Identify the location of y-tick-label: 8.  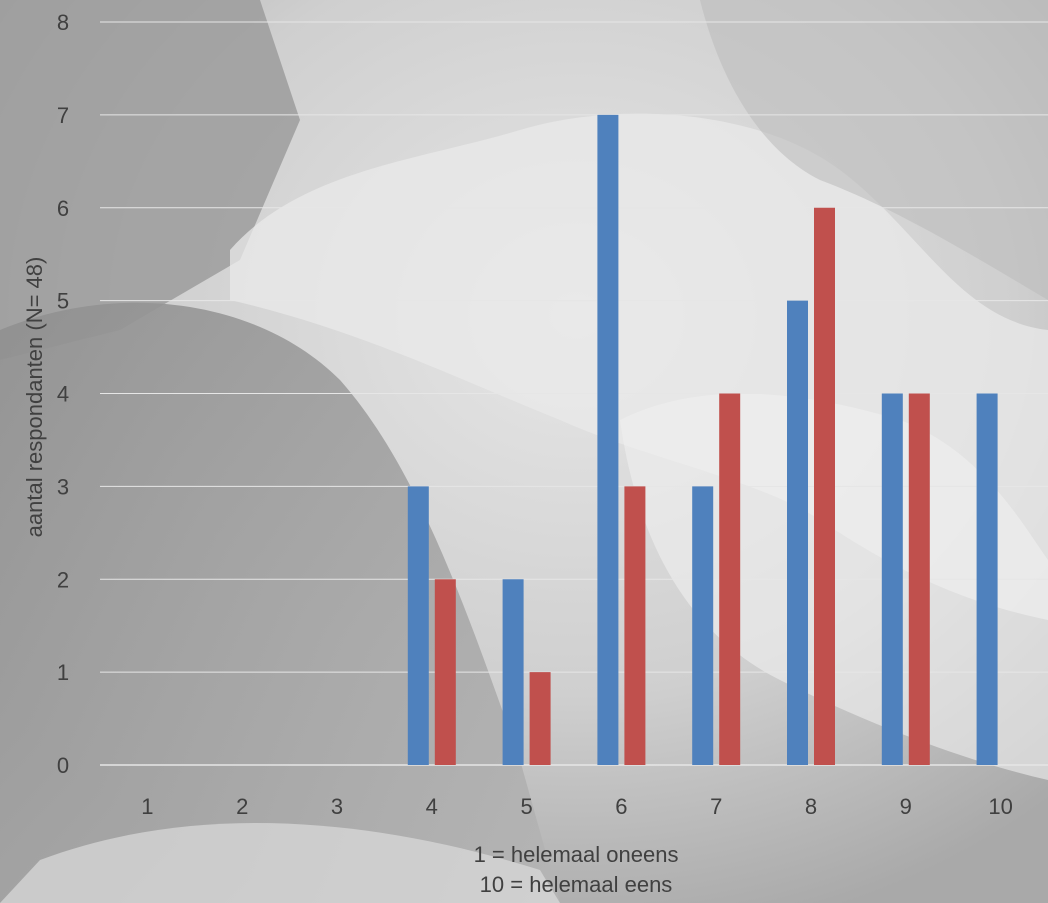
(63, 22).